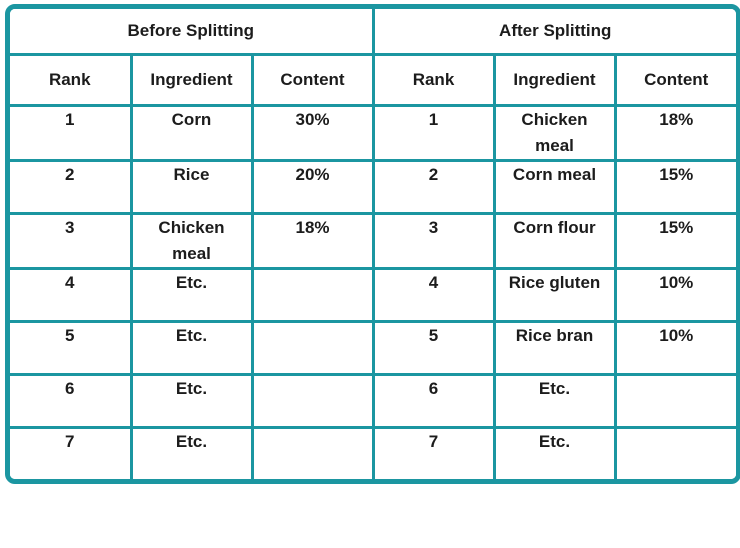 The height and width of the screenshot is (548, 740). Describe the element at coordinates (71, 295) in the screenshot. I see `cell-before-rank: 4` at that location.